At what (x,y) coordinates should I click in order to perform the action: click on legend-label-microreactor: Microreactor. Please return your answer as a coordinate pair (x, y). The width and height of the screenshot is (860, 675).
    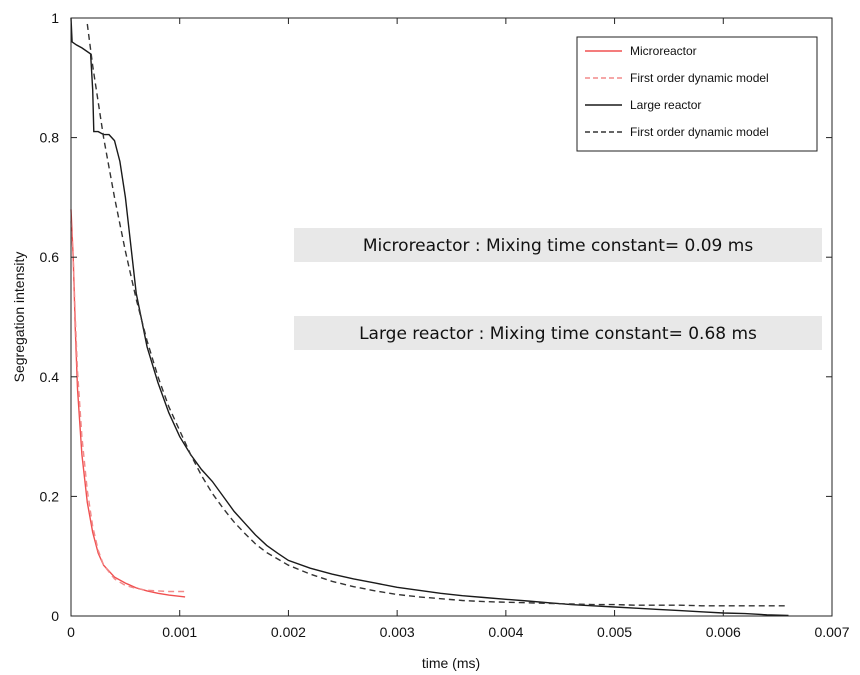
    Looking at the image, I should click on (663, 51).